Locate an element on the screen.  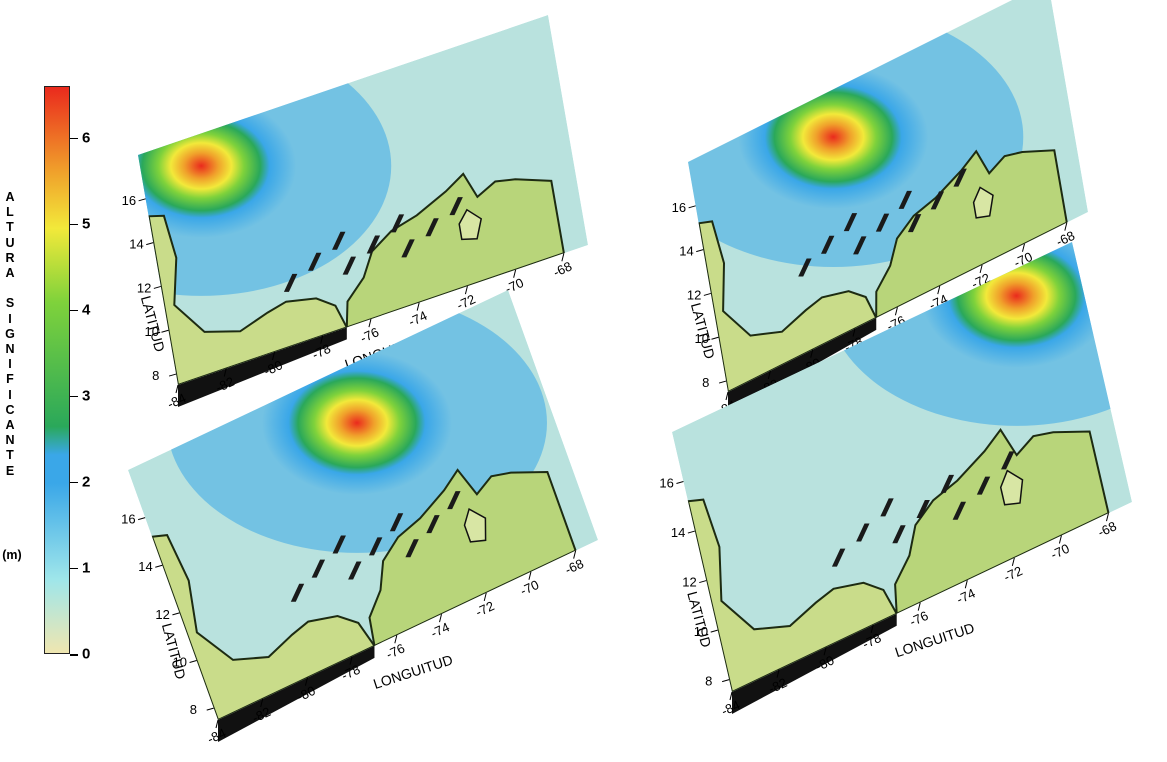
x-axis-label: LONGUITUD is located at coordinates (412, 671).